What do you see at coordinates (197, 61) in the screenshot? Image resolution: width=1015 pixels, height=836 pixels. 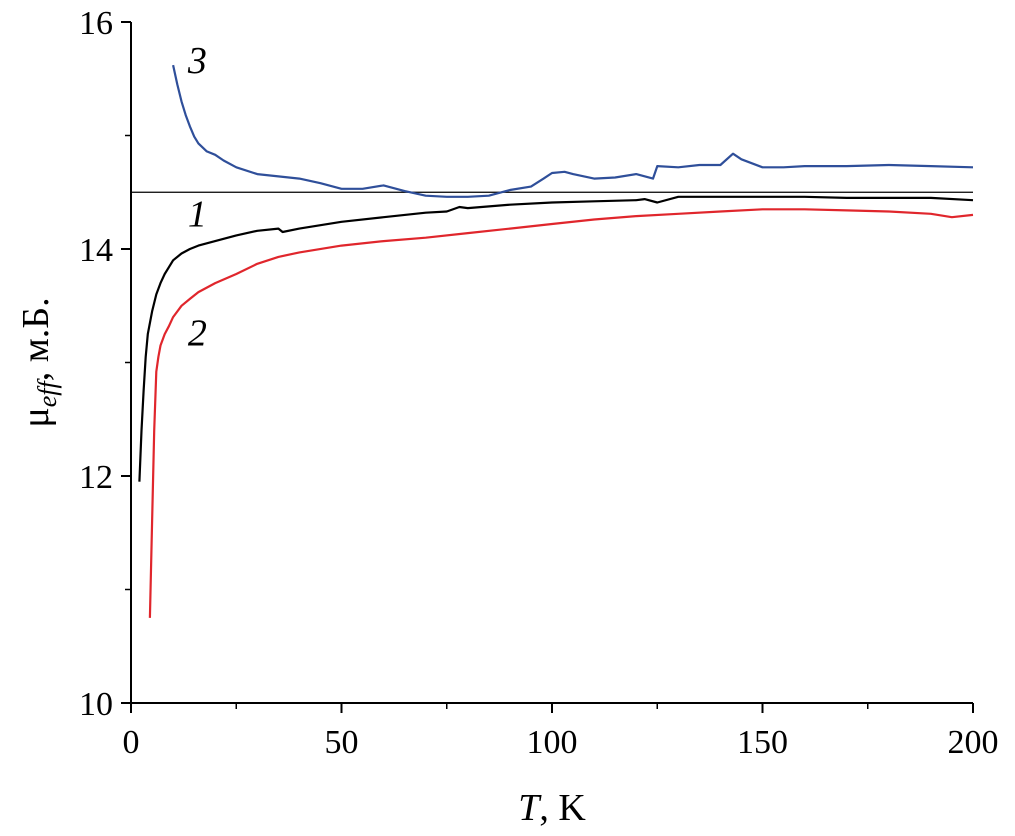 I see `curve-label-3: 3` at bounding box center [197, 61].